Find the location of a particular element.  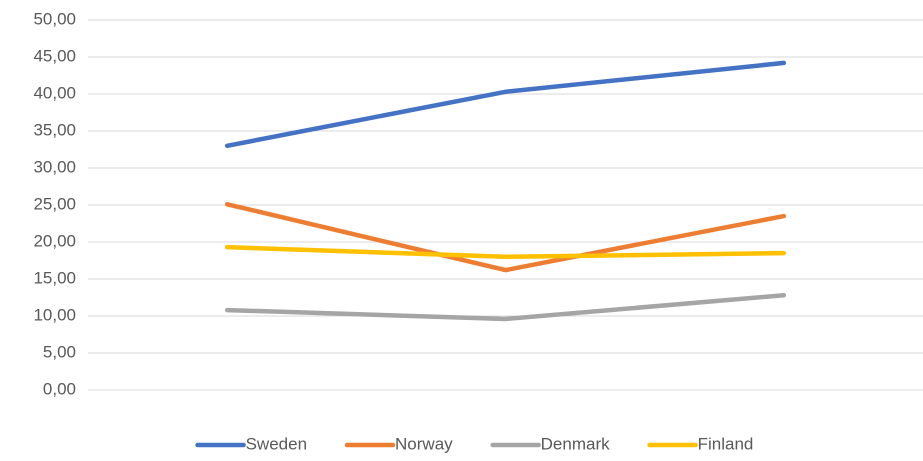

y-tick-label: 50,00 is located at coordinates (54, 18).